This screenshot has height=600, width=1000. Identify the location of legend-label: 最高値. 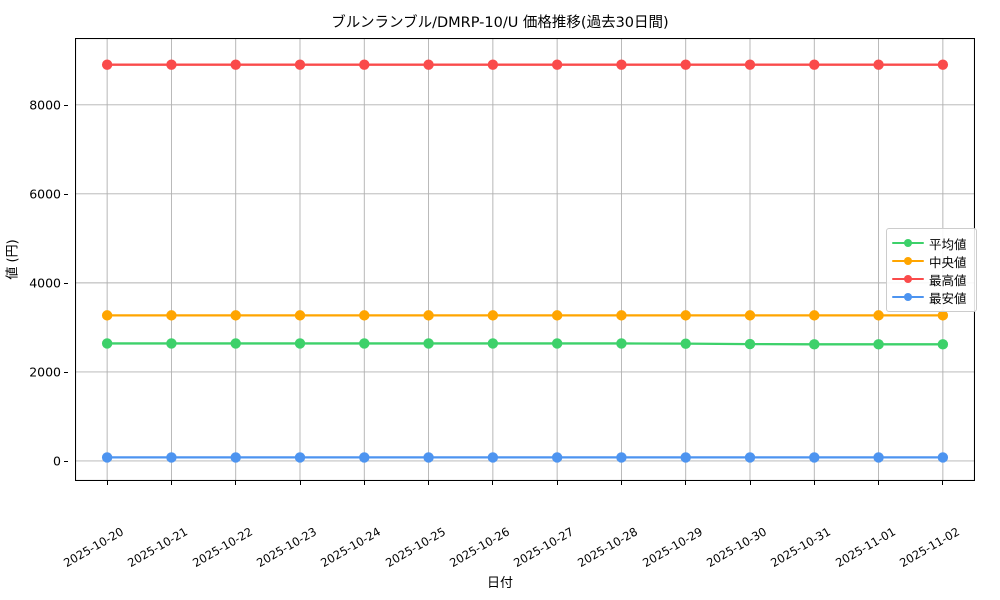
(948, 280).